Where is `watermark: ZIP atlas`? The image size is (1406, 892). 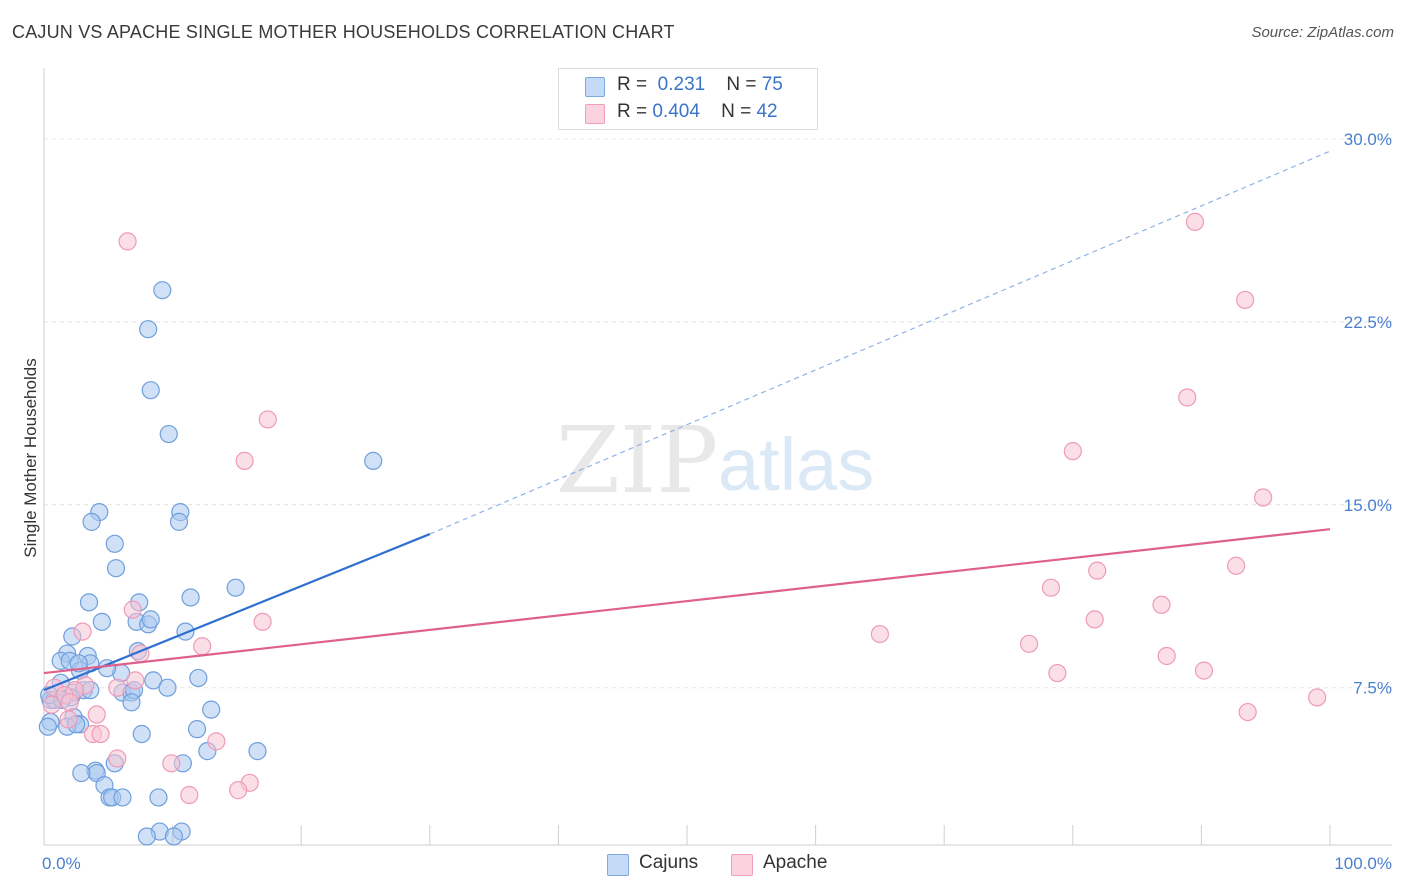
watermark: ZIP atlas is located at coordinates (715, 460).